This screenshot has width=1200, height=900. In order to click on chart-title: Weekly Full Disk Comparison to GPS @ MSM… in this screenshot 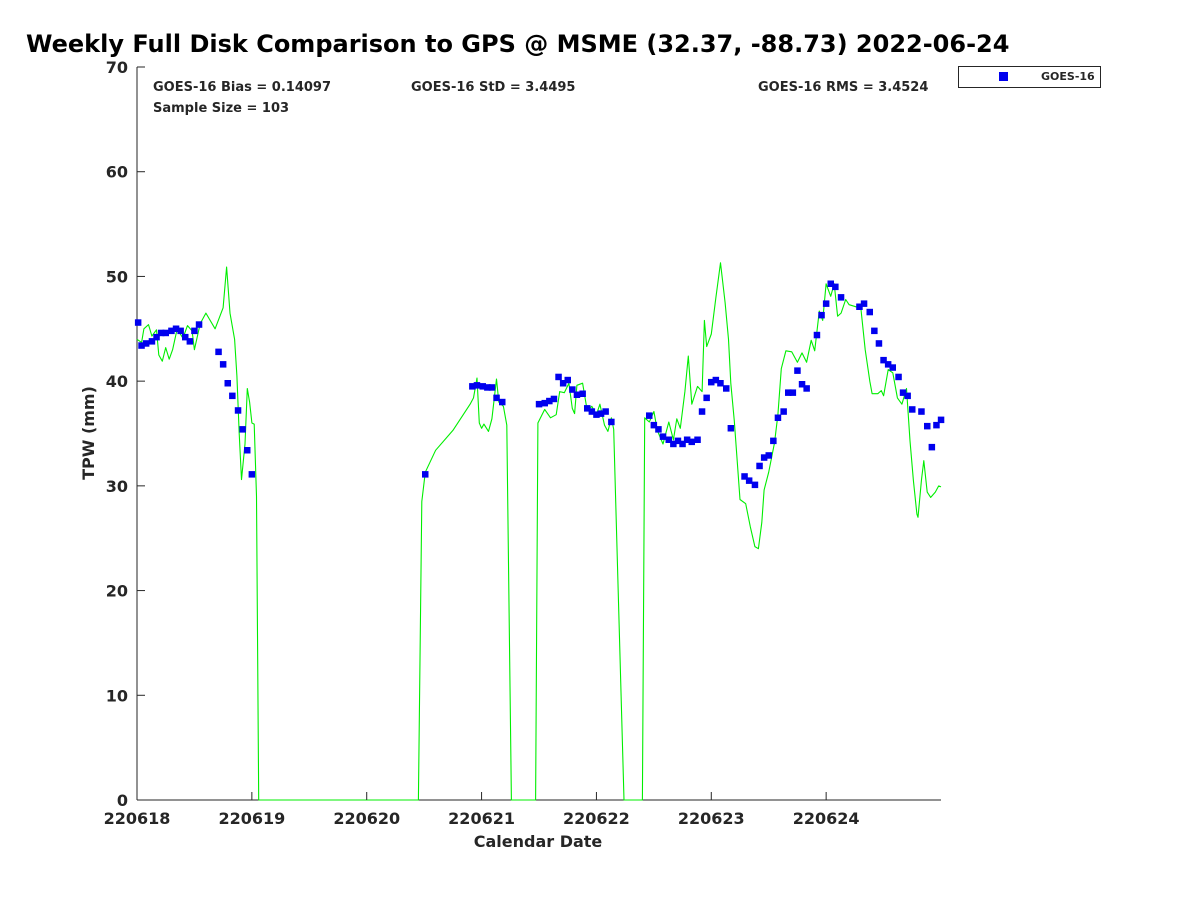, I will do `click(518, 44)`.